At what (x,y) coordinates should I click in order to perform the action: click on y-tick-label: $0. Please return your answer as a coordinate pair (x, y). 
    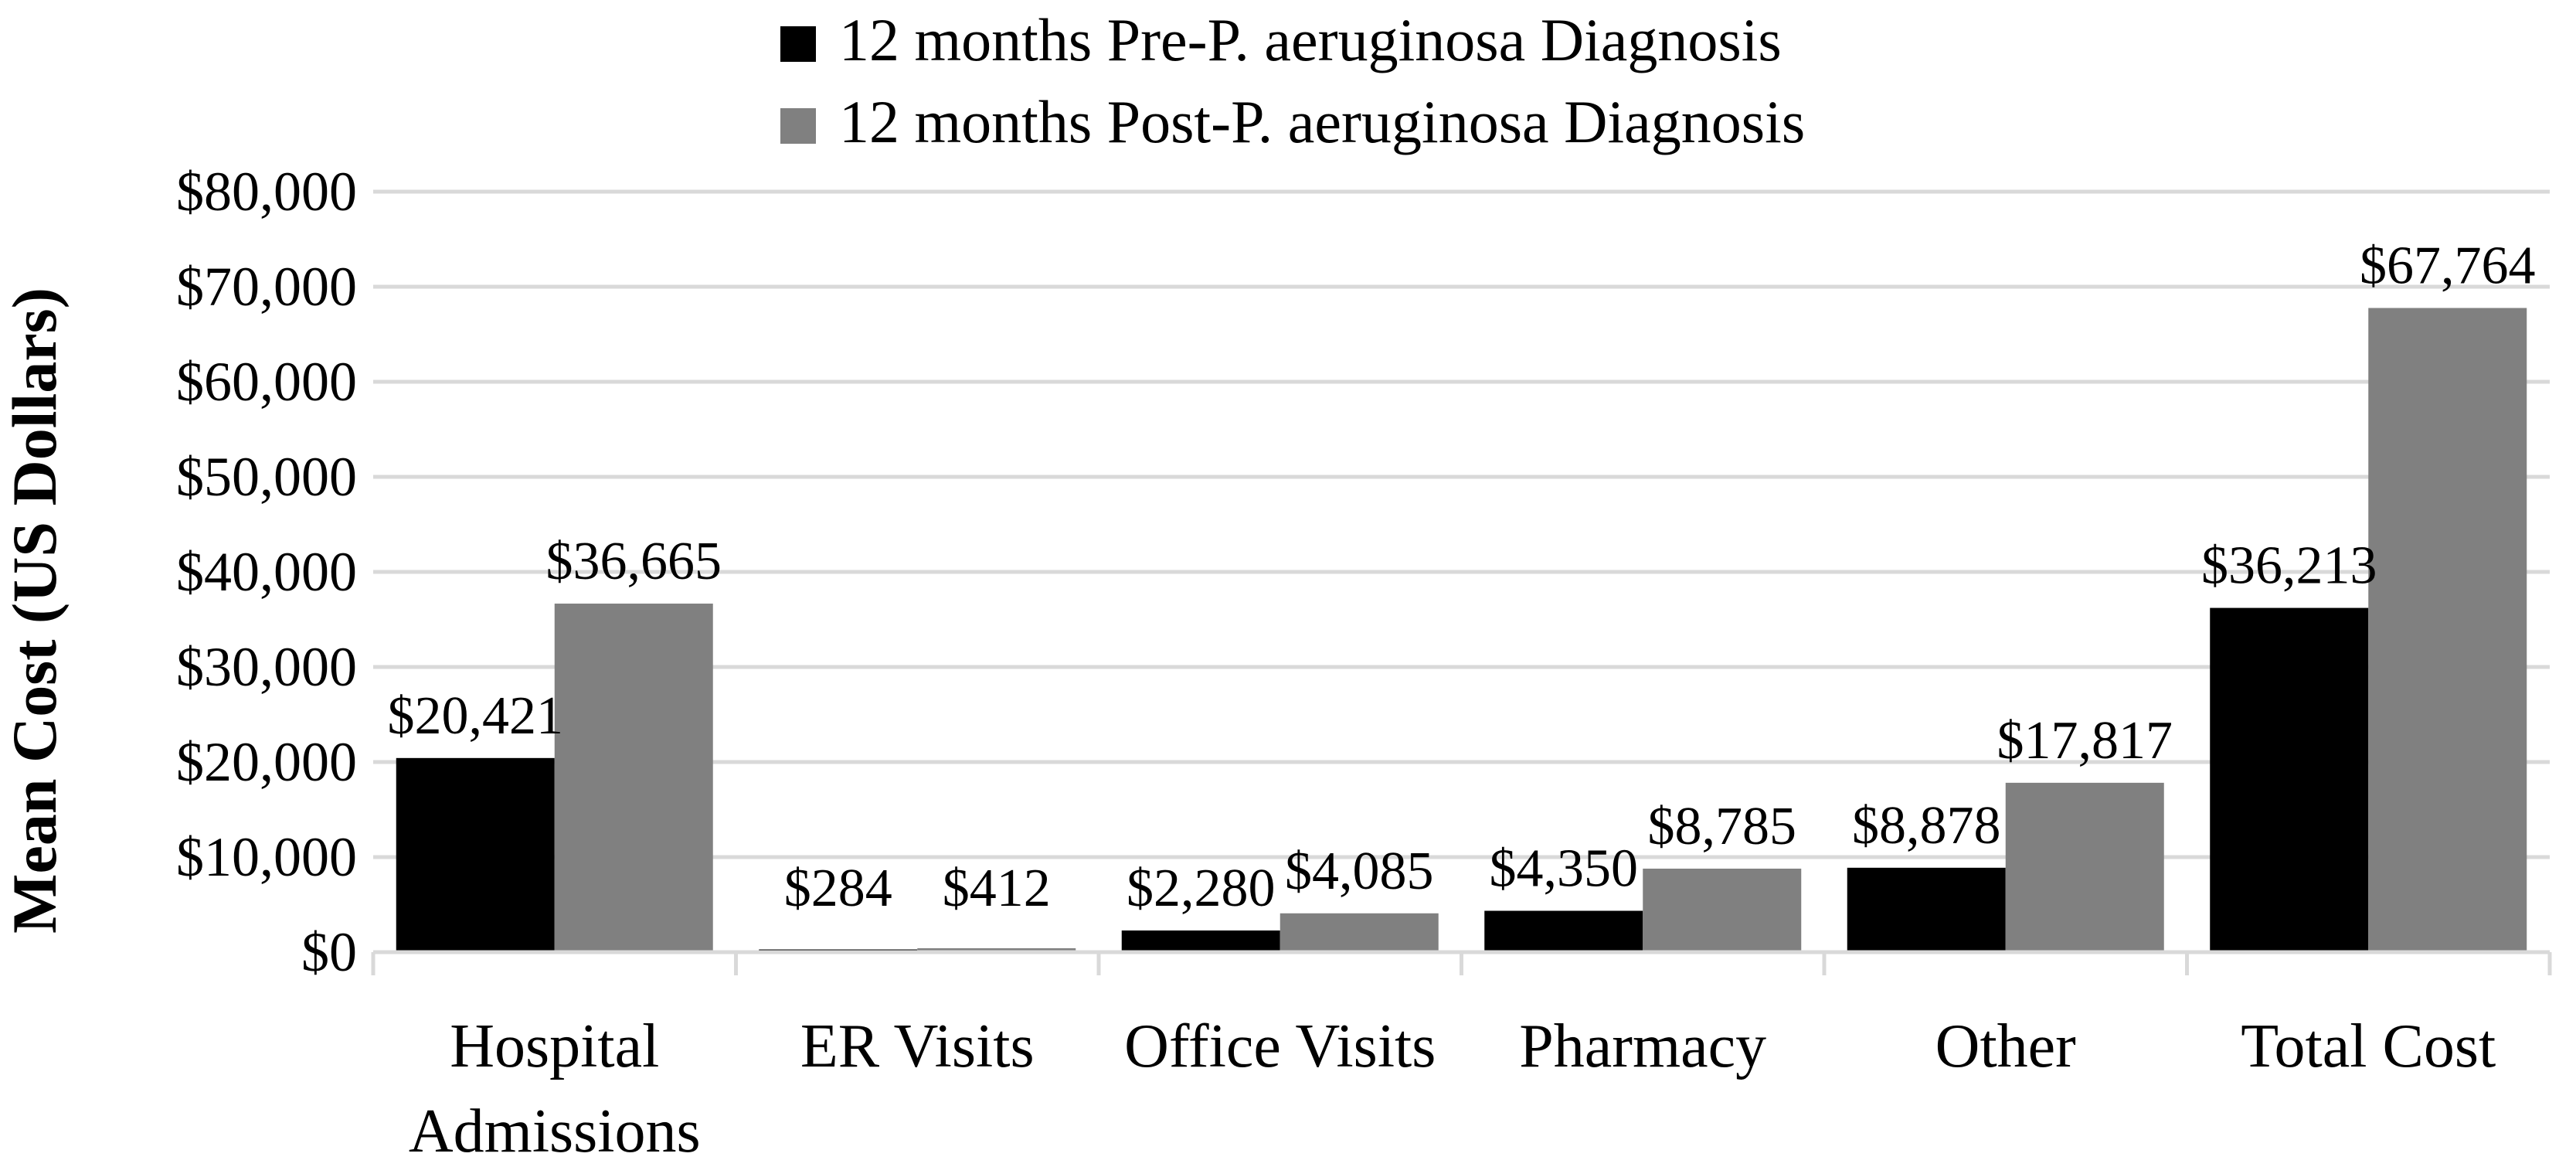
    Looking at the image, I should click on (329, 952).